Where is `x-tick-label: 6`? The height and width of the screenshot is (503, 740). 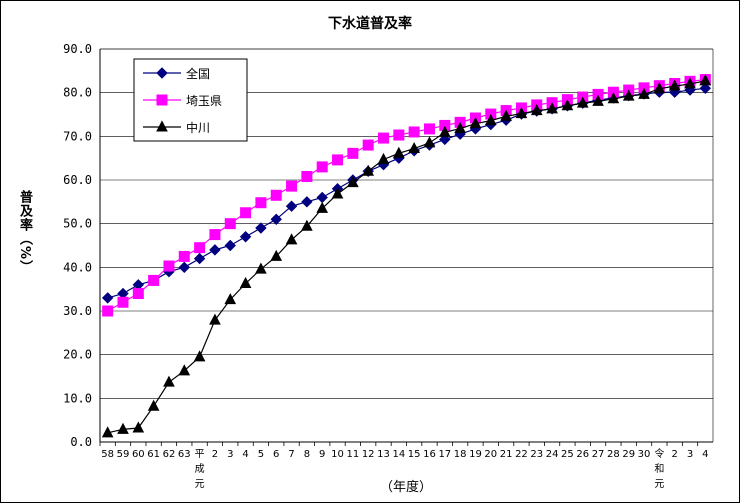 x-tick-label: 6 is located at coordinates (276, 454).